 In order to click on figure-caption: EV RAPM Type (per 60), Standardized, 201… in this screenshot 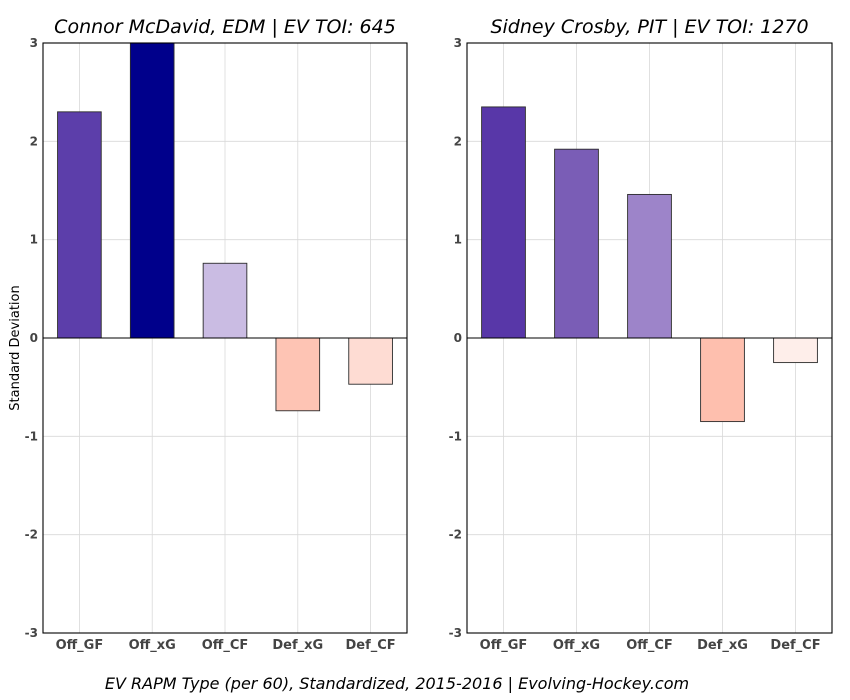, I will do `click(397, 683)`.